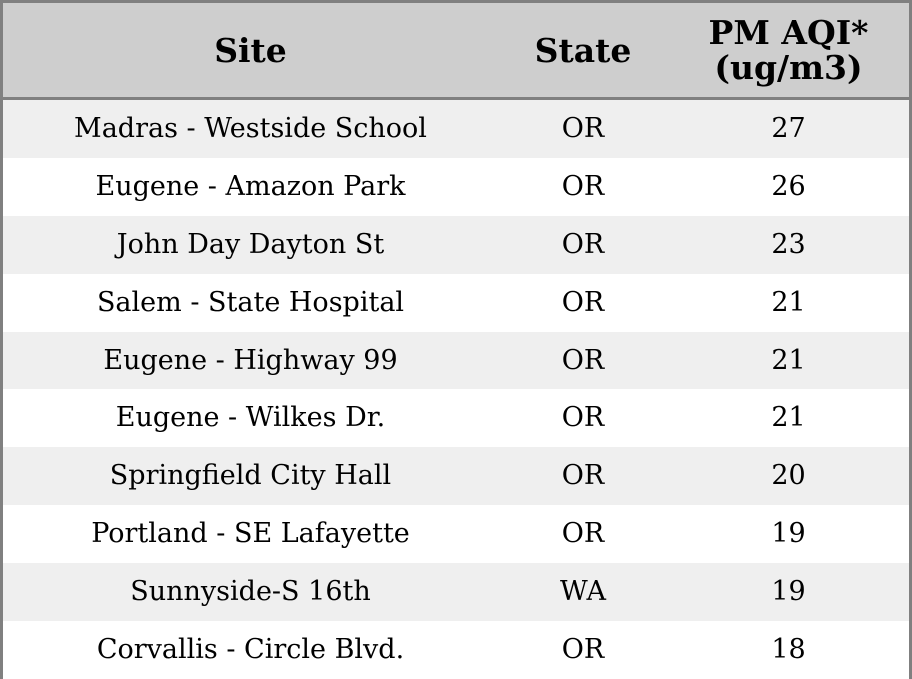  I want to click on table-row: Sunnyside-S 16th WA 19, so click(456, 592).